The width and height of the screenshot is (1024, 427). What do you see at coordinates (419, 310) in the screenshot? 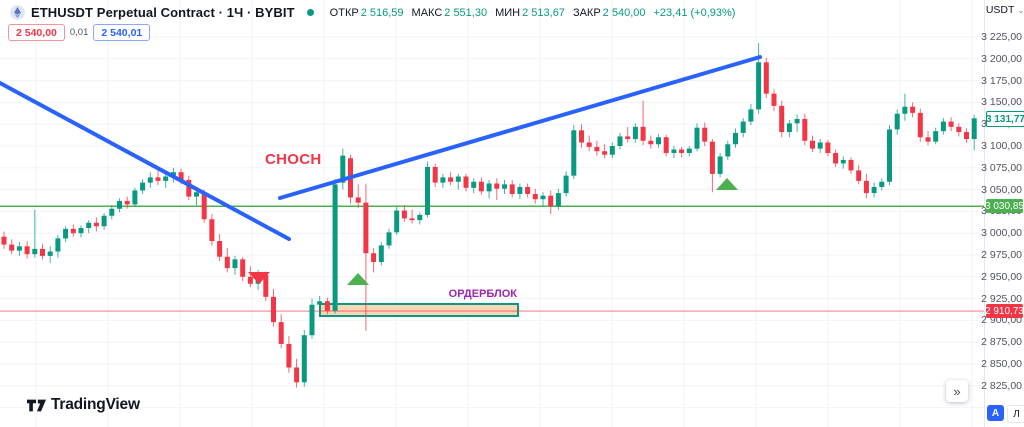
I see `orderblock-rectangle` at bounding box center [419, 310].